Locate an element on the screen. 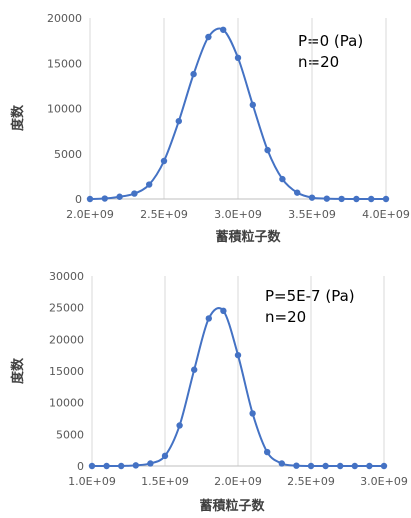  x-tick-label: 4.0E+09 is located at coordinates (386, 214).